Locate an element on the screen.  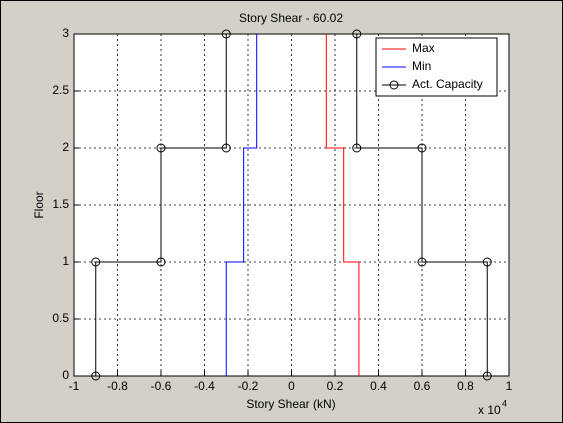
legend-label: Min is located at coordinates (421, 66).